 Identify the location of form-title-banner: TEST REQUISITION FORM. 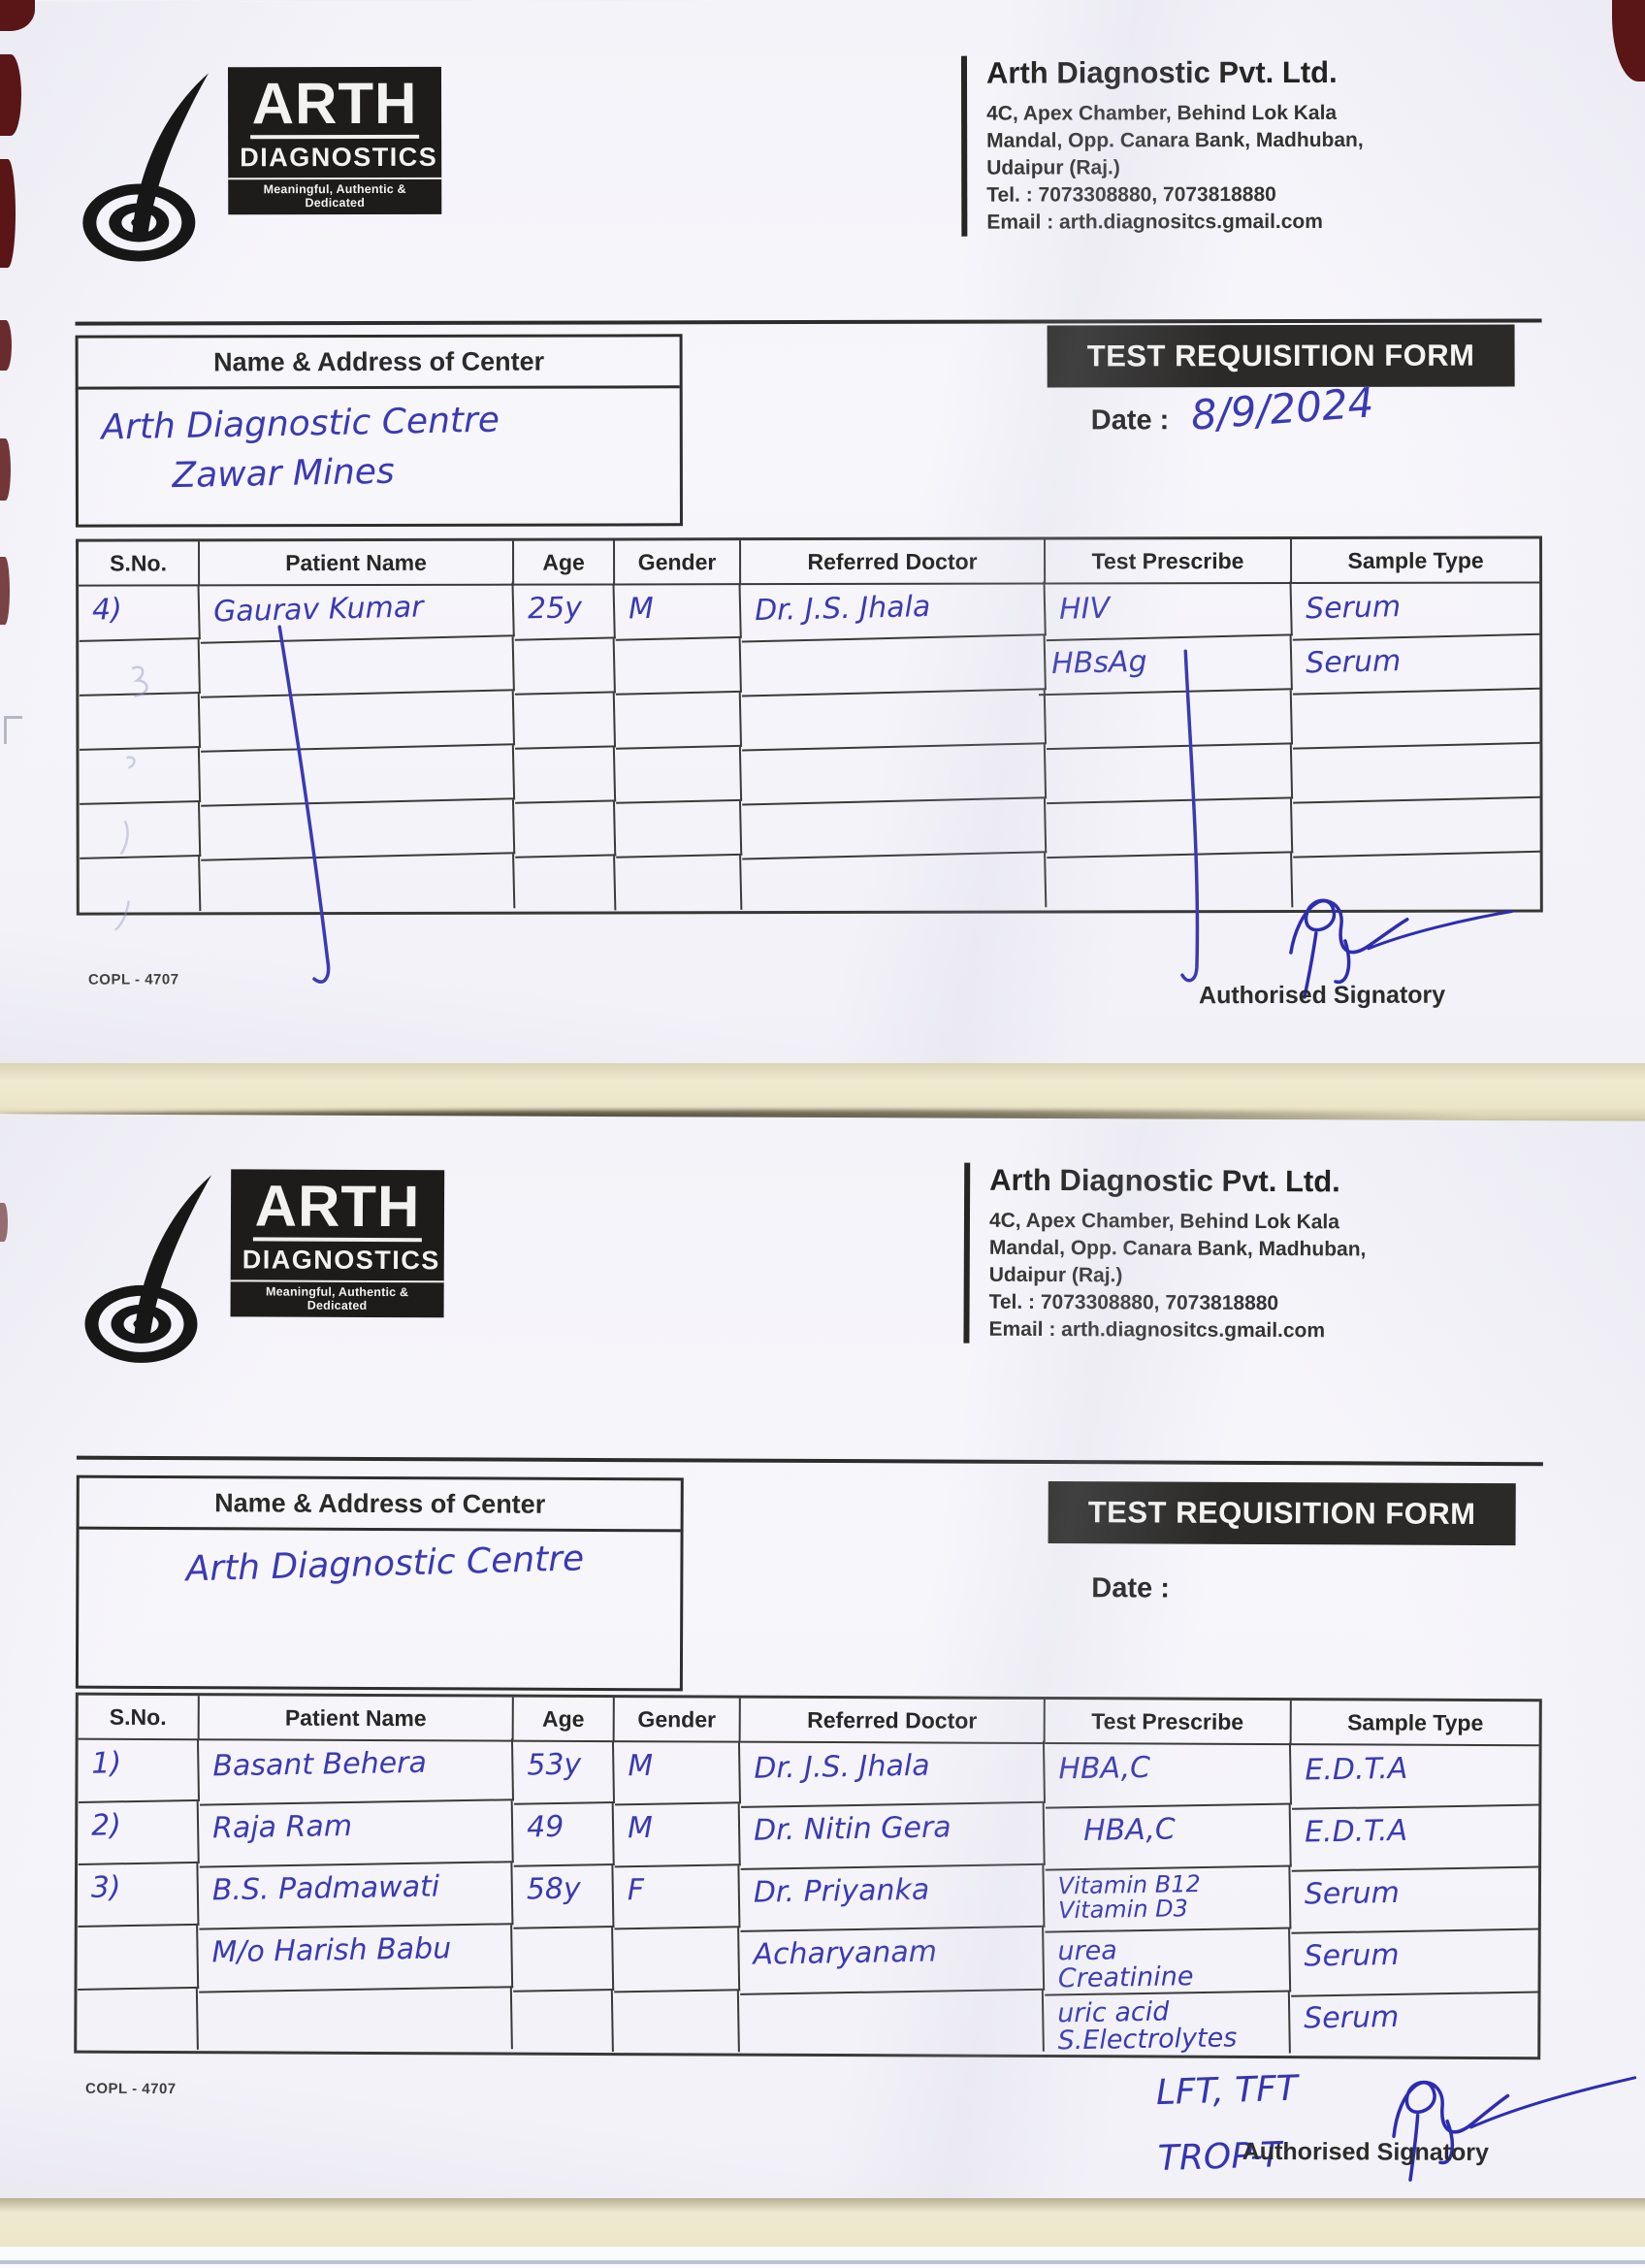
(1281, 356).